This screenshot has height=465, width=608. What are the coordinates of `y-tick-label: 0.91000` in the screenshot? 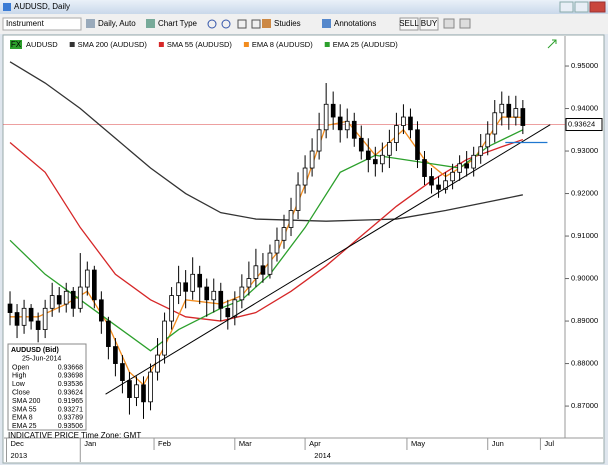 It's located at (584, 235).